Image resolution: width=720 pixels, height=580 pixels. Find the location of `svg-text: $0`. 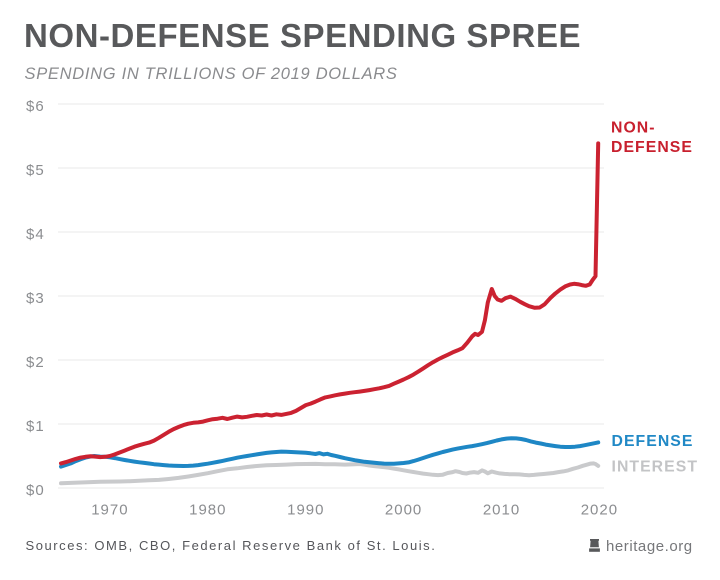

svg-text: $0 is located at coordinates (35, 490).